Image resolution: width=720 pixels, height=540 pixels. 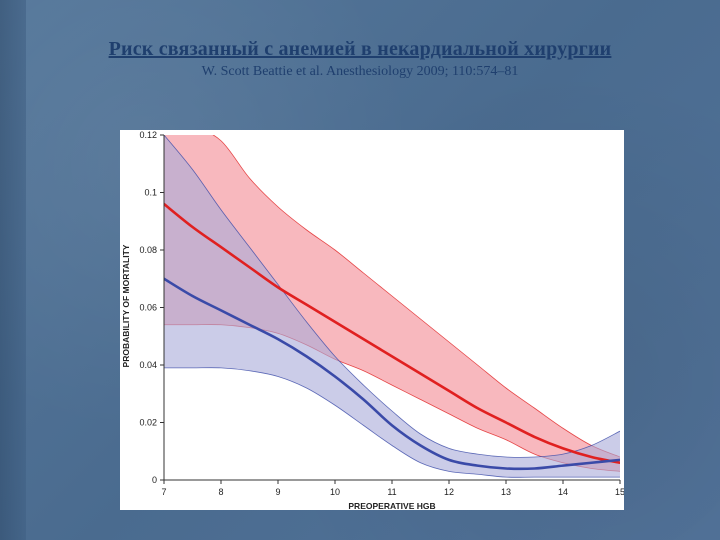 What do you see at coordinates (277, 492) in the screenshot?
I see `x-tick-label: 9` at bounding box center [277, 492].